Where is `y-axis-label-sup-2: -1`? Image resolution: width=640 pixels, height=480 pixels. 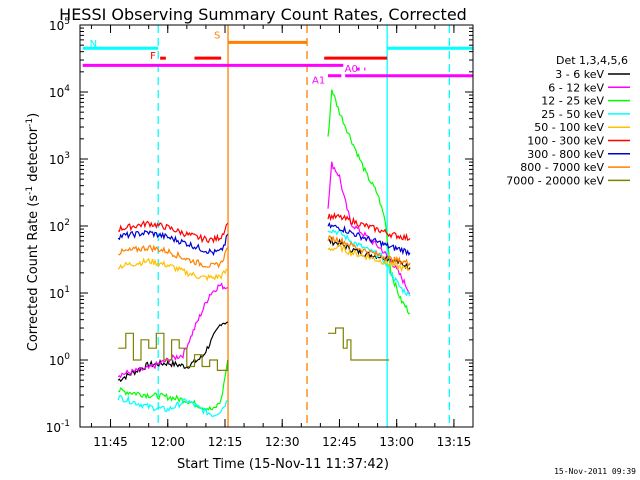
y-axis-label-sup-2: -1 is located at coordinates (30, 122).